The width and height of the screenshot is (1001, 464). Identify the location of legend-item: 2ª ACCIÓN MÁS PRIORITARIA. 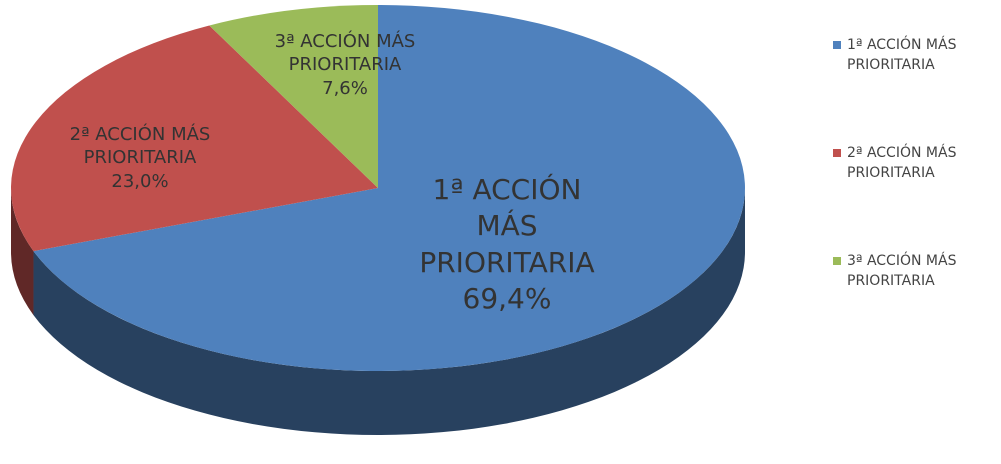
(910, 163).